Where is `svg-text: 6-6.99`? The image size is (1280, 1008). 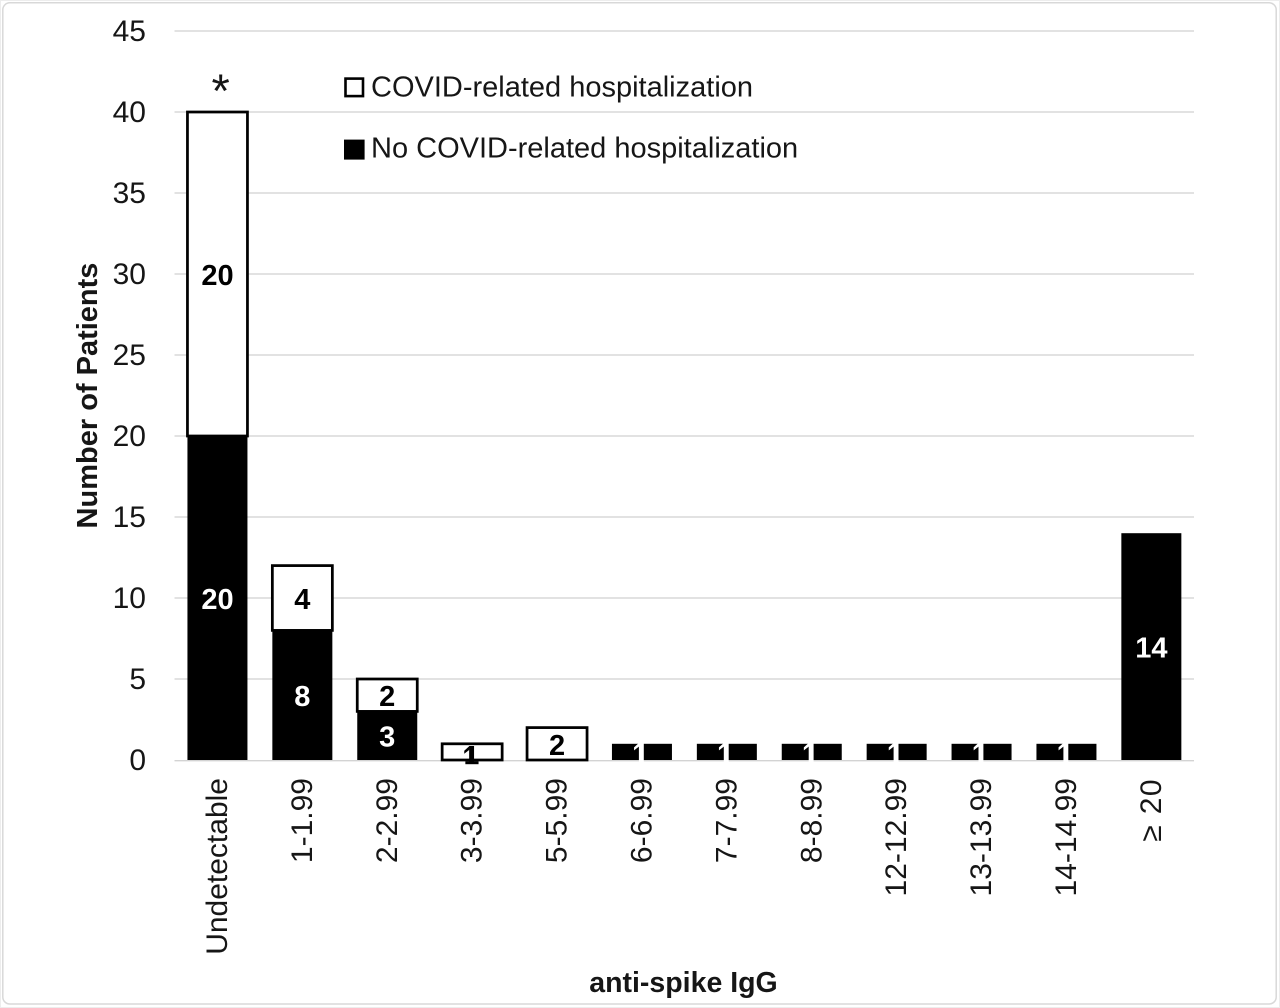
svg-text: 6-6.99 is located at coordinates (641, 820).